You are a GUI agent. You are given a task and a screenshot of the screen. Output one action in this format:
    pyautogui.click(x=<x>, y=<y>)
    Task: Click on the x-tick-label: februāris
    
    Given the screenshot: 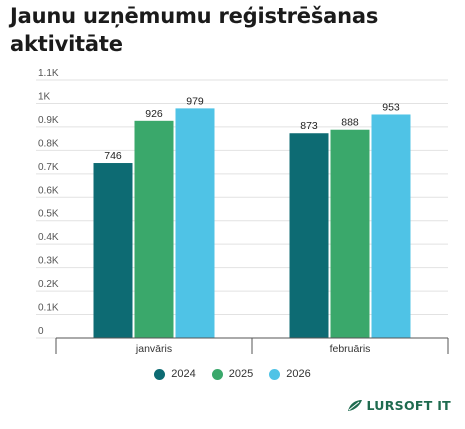 What is the action you would take?
    pyautogui.click(x=350, y=349)
    